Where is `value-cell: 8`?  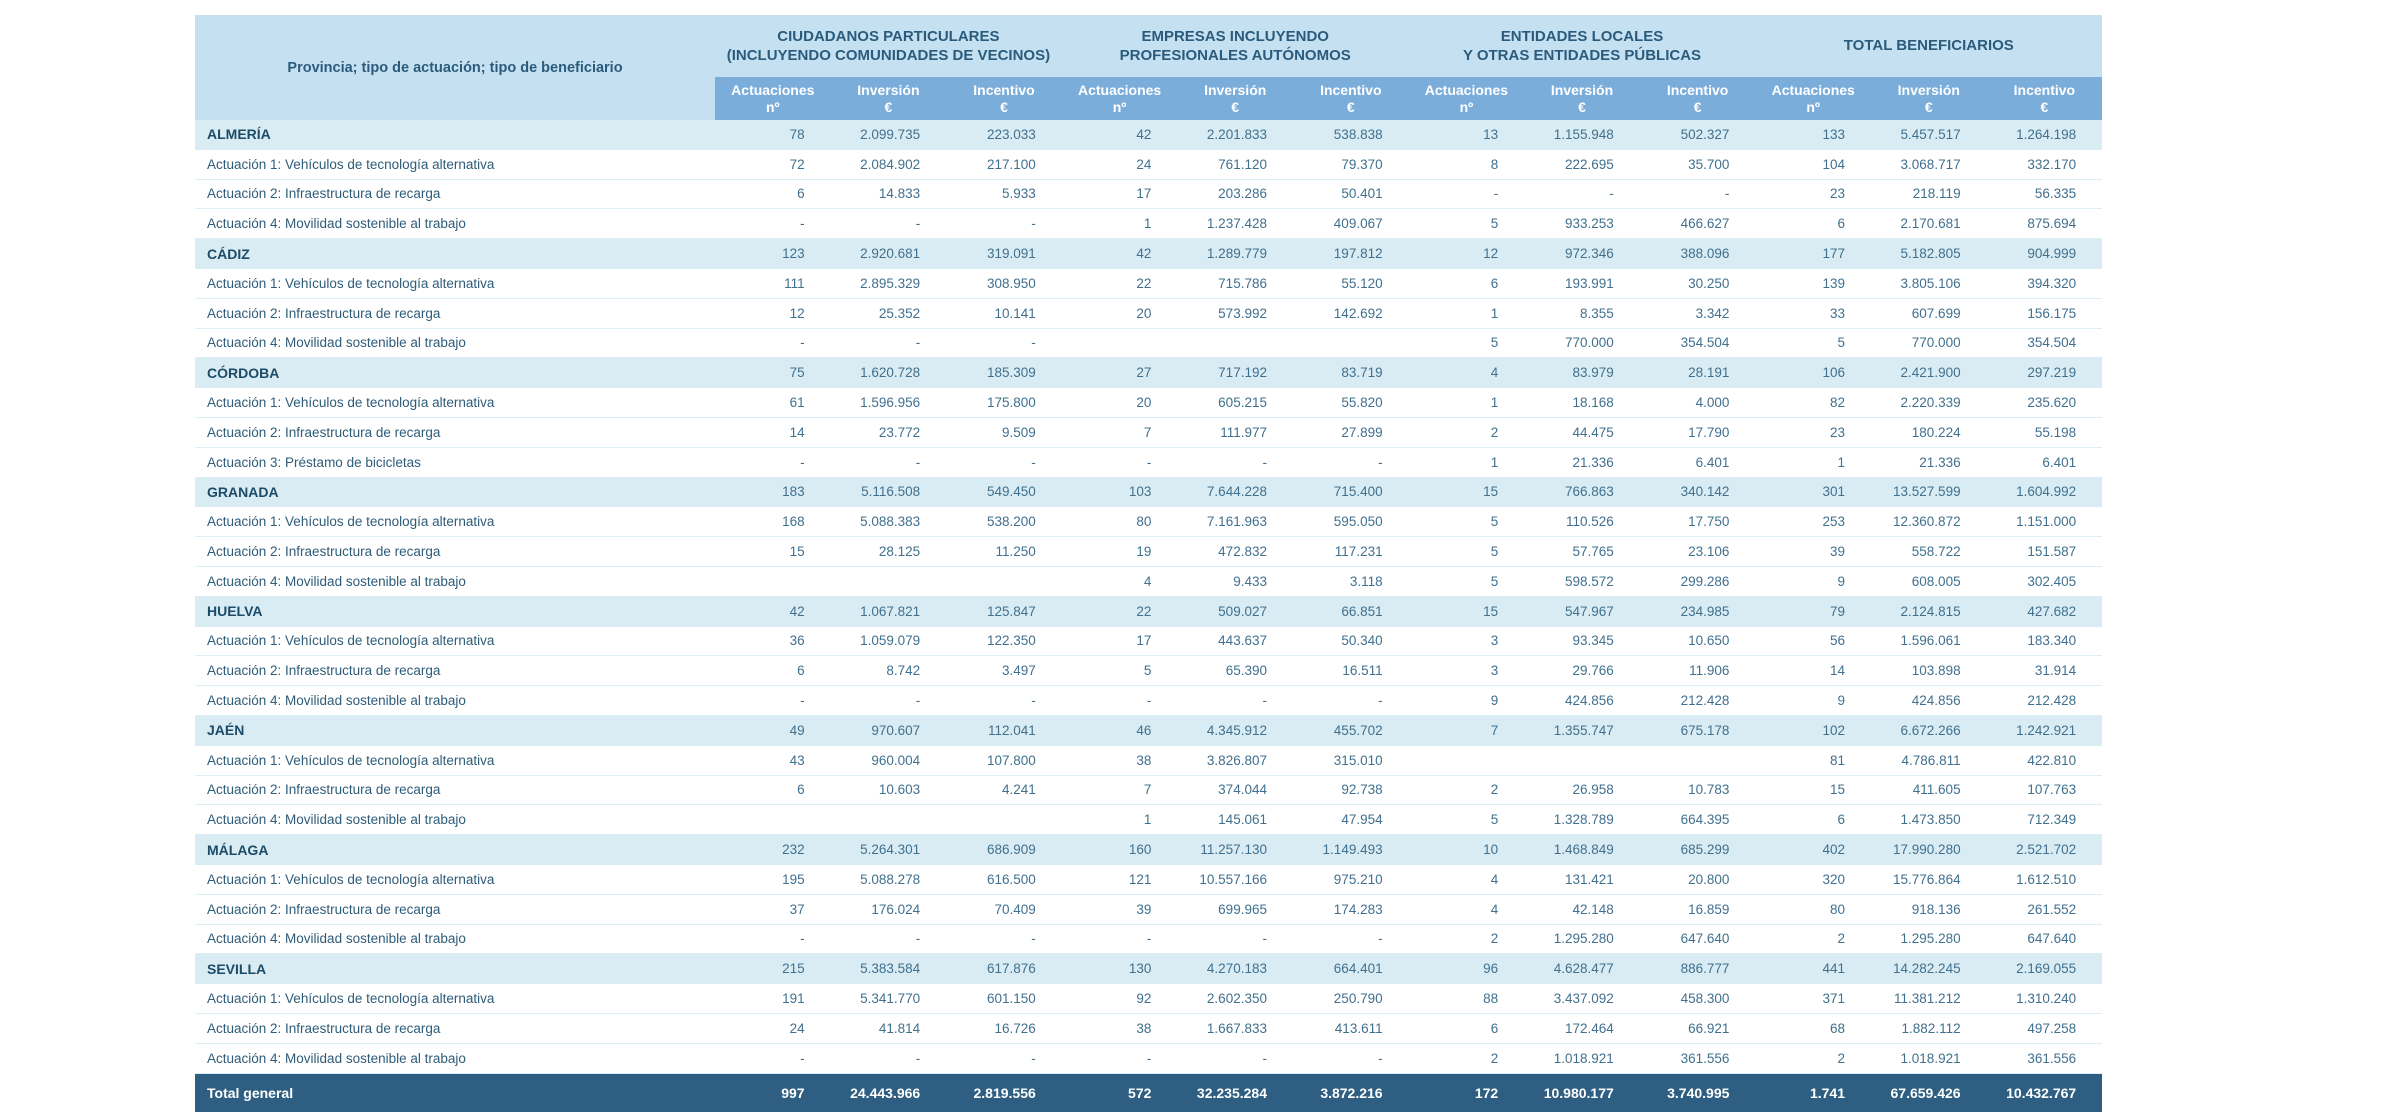 value-cell: 8 is located at coordinates (1466, 164).